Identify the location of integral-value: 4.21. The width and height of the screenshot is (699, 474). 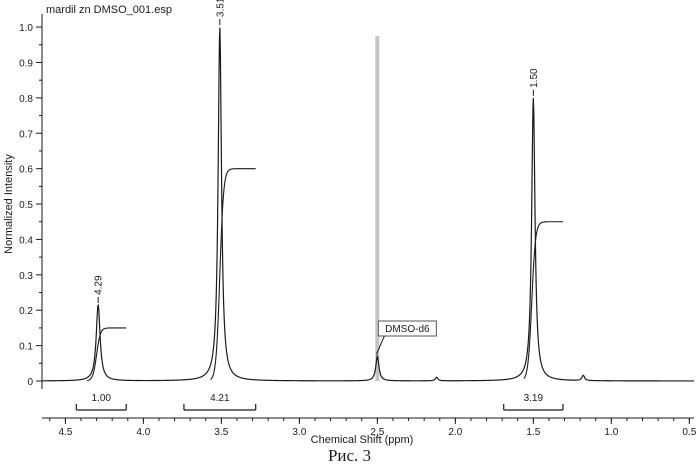
(220, 398).